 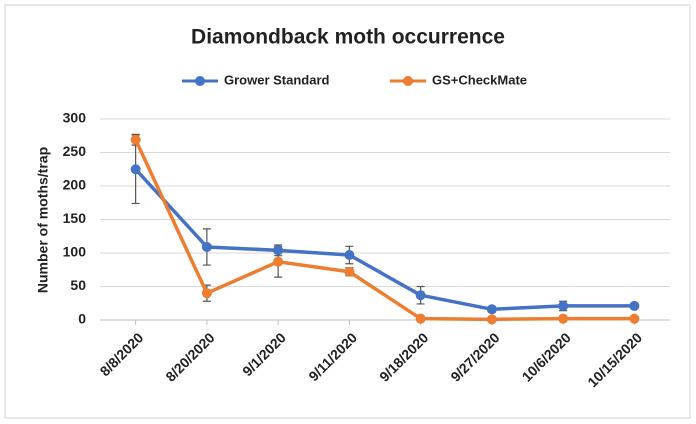 I want to click on y-tick-label: 50, so click(x=78, y=285).